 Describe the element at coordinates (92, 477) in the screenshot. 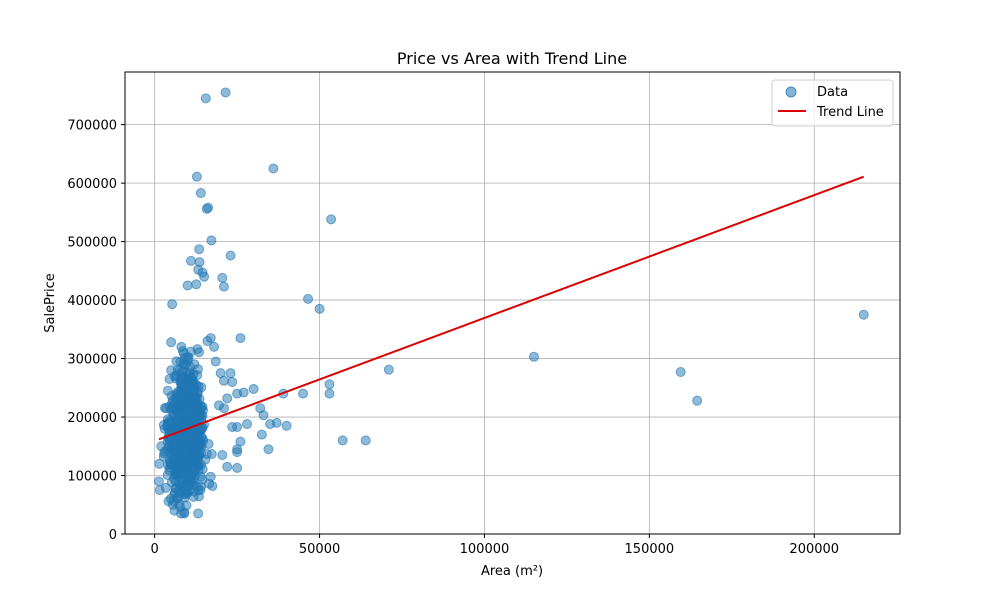

I see `y-tick-label: 100000` at that location.